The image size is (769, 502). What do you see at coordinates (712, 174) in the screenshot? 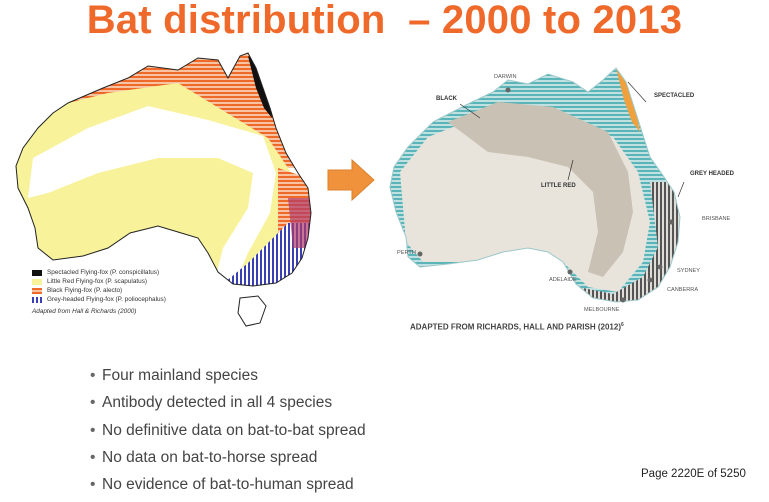
I see `species-label-grey-headed: GREY HEADED` at bounding box center [712, 174].